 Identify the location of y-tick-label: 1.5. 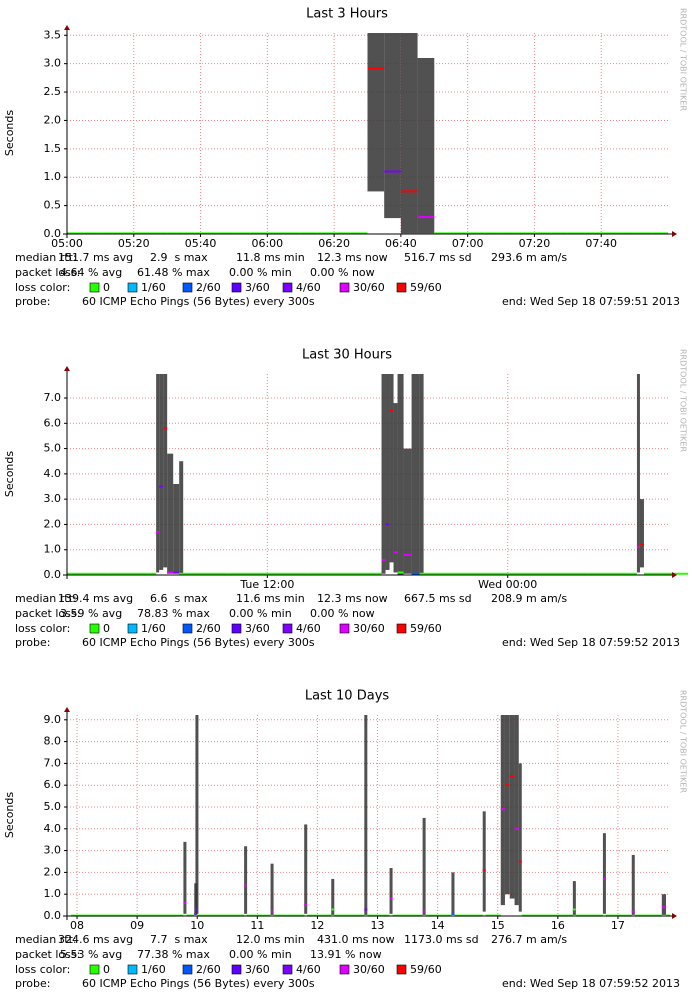
(53, 148).